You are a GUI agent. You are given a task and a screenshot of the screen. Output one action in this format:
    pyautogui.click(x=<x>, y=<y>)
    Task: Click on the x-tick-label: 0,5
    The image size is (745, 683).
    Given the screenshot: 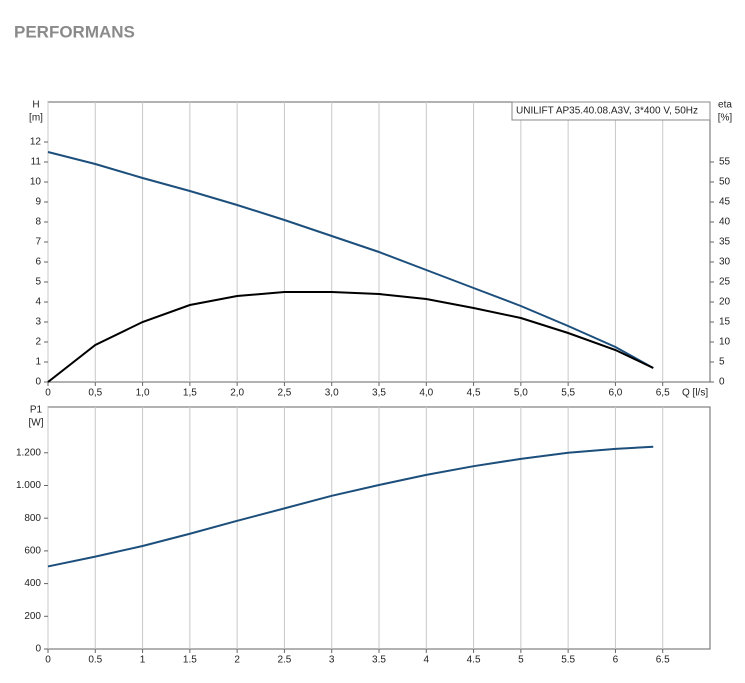 What is the action you would take?
    pyautogui.click(x=95, y=393)
    